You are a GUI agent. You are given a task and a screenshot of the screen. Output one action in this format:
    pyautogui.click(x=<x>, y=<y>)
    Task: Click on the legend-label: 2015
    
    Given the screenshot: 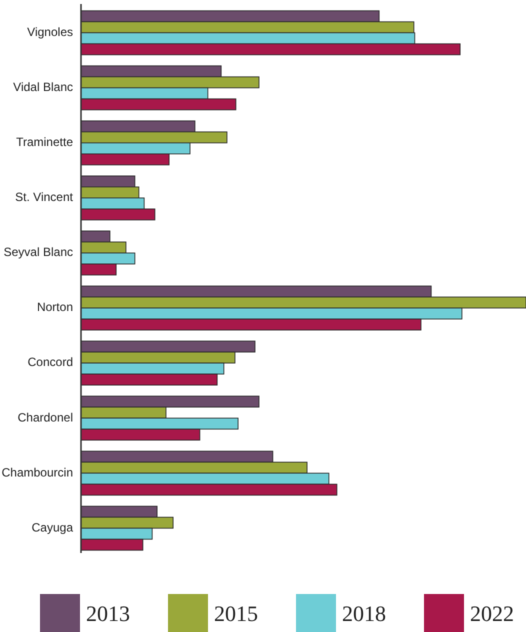 What is the action you would take?
    pyautogui.click(x=236, y=613)
    